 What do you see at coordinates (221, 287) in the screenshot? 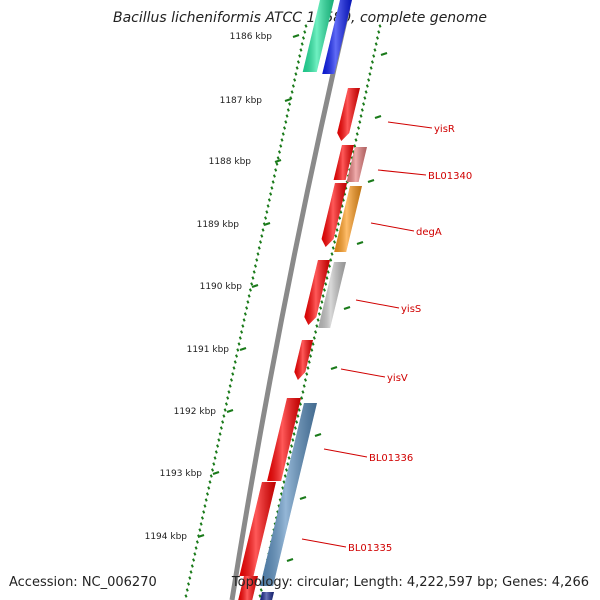
I see `scale-label: 1190 kbp` at bounding box center [221, 287].